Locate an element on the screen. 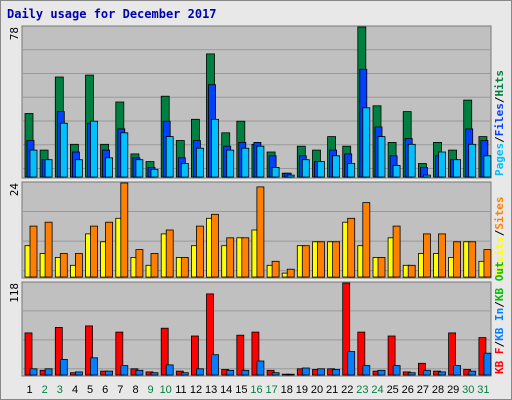 The width and height of the screenshot is (512, 400). day-label-23: 23 is located at coordinates (362, 390).